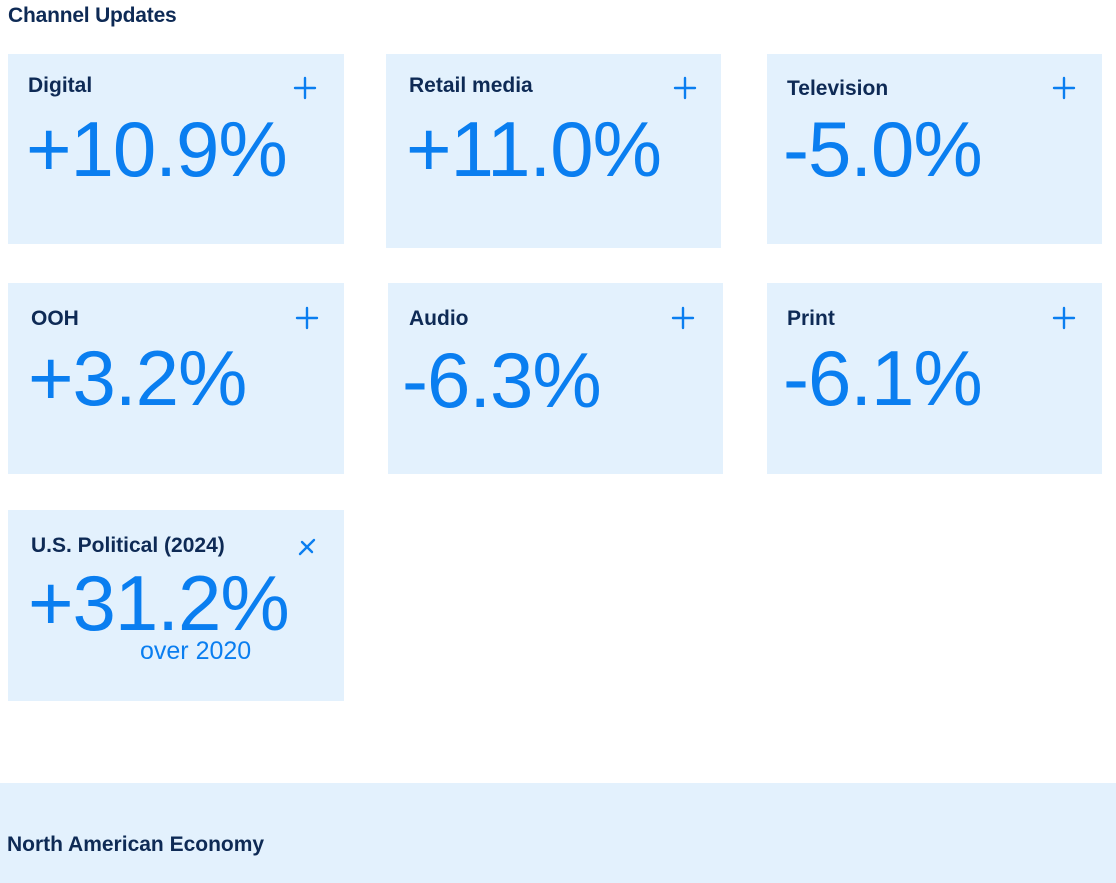  I want to click on card-print: Print -6.1%, so click(934, 378).